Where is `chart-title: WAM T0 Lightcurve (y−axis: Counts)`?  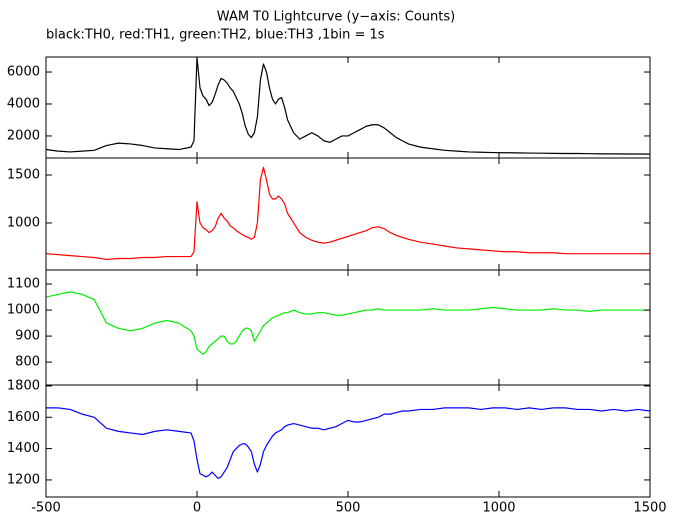
chart-title: WAM T0 Lightcurve (y−axis: Counts) is located at coordinates (336, 17).